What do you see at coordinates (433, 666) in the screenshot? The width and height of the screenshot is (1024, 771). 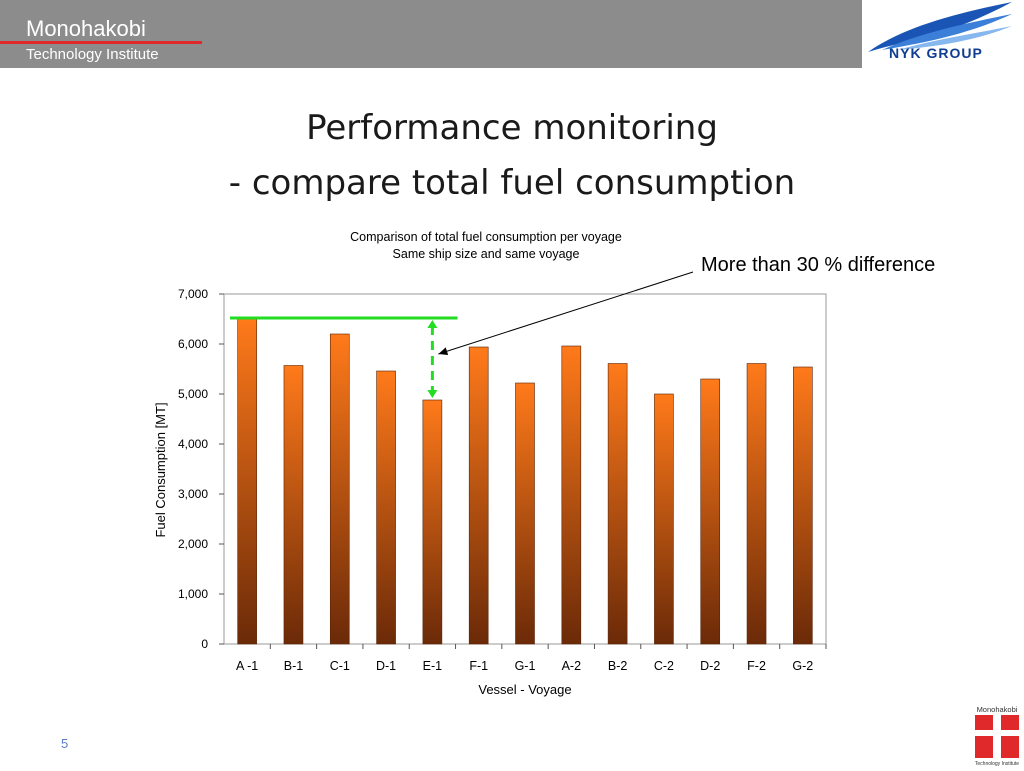 I see `x-tick-label: E-1` at bounding box center [433, 666].